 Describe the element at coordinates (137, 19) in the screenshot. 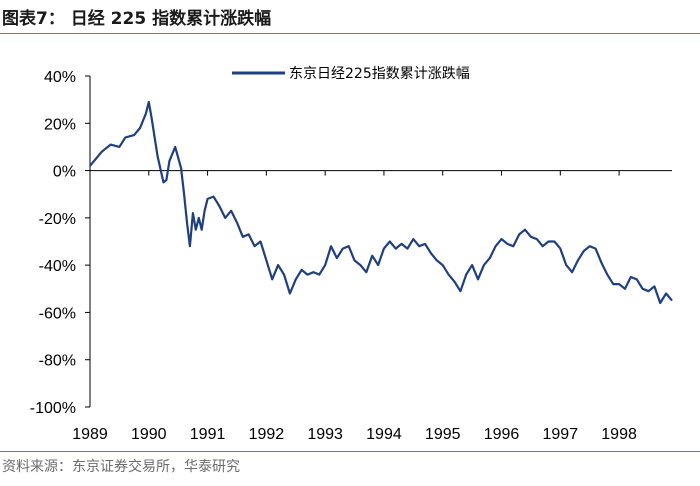

I see `figure-title: 图表7： 日经 225 指数累计涨跌幅` at that location.